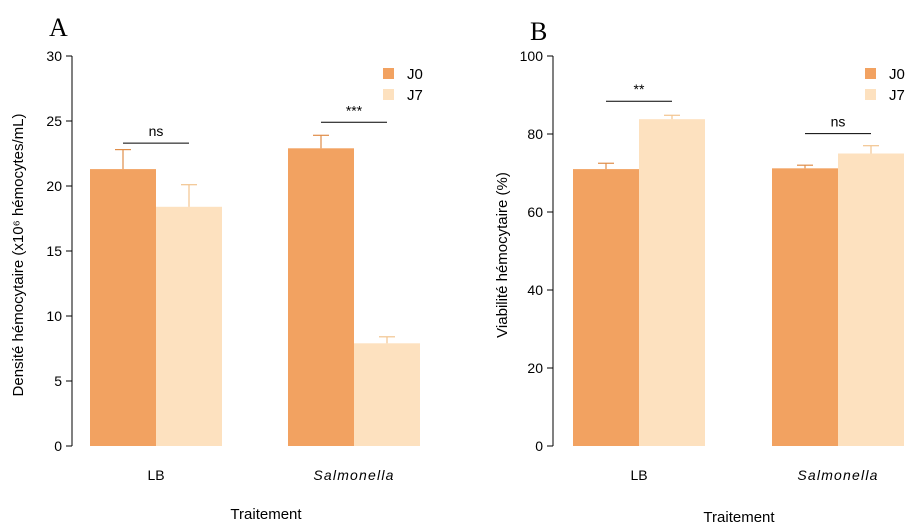 The height and width of the screenshot is (526, 908). I want to click on y-tick-label: 30, so click(54, 56).